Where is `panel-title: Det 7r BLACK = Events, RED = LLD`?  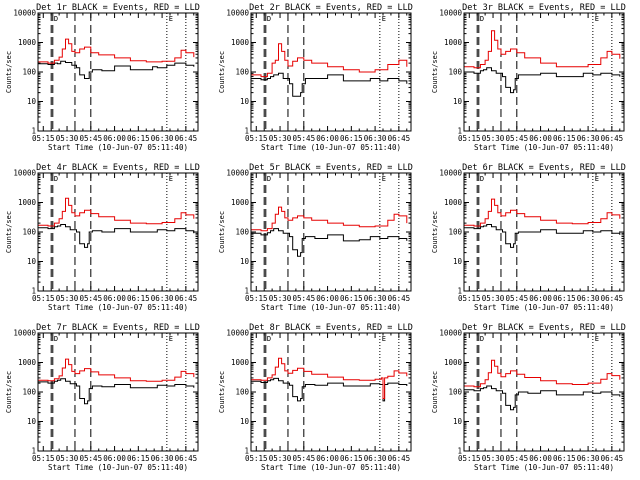
panel-title: Det 7r BLACK = Events, RED = LLD is located at coordinates (118, 328).